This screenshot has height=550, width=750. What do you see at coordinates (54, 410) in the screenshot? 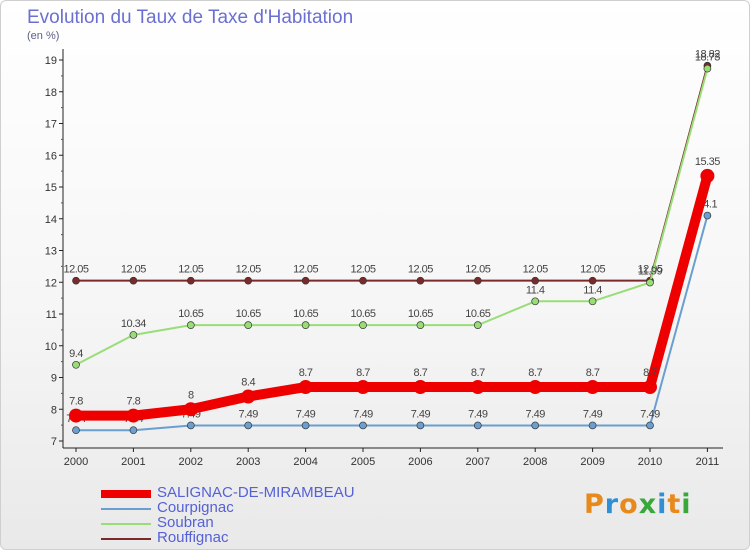
I see `y-tick-label: 8` at bounding box center [54, 410].